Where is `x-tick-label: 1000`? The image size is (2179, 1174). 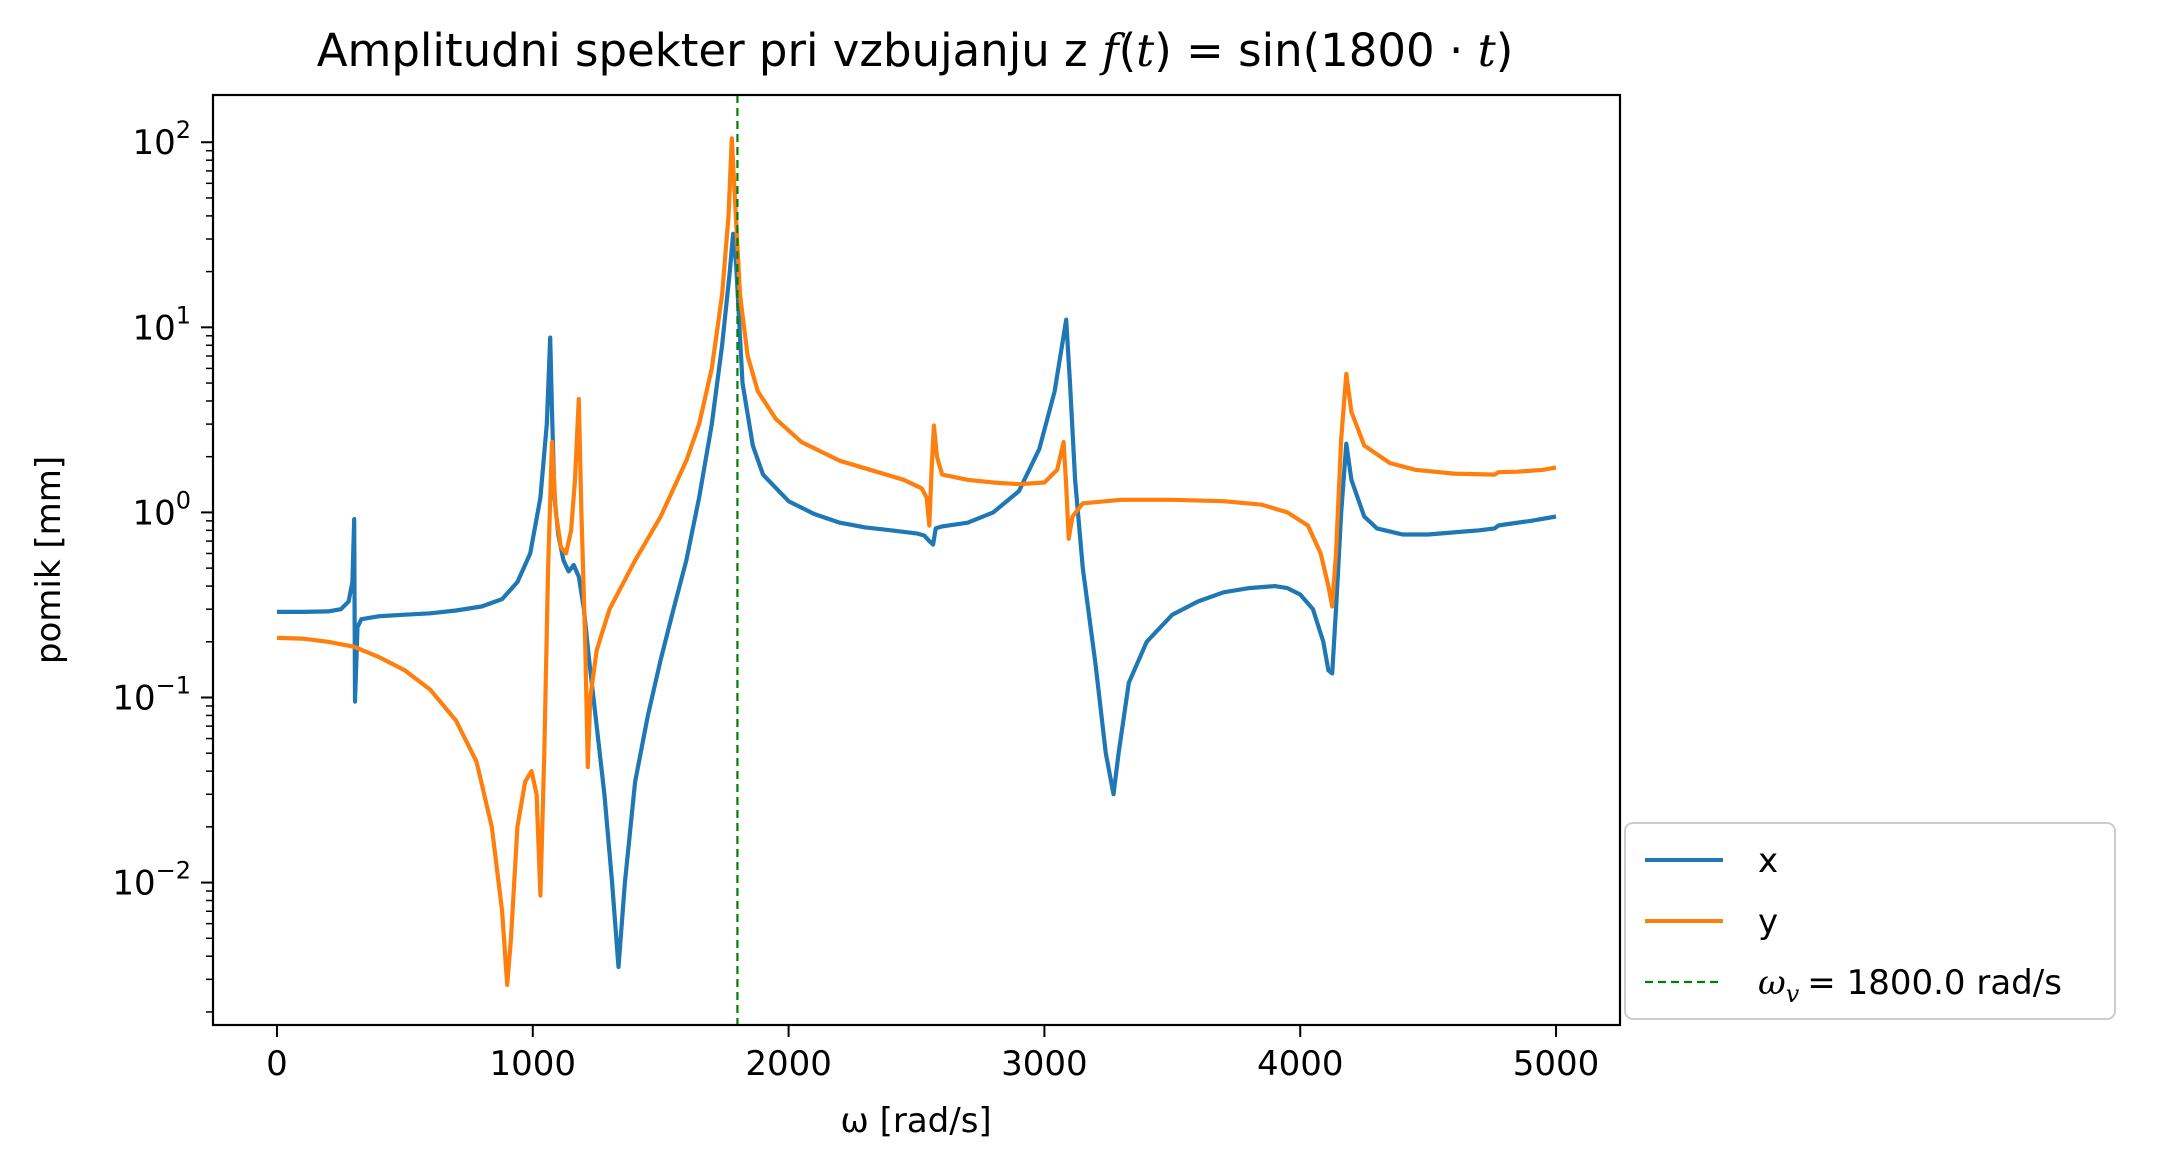
x-tick-label: 1000 is located at coordinates (533, 1064).